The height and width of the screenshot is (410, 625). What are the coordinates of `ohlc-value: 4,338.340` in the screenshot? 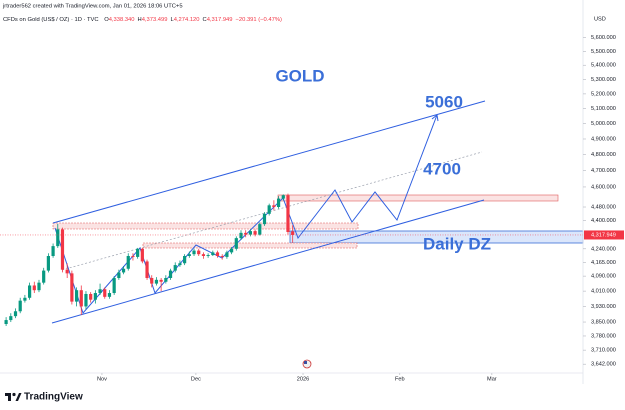 It's located at (122, 20).